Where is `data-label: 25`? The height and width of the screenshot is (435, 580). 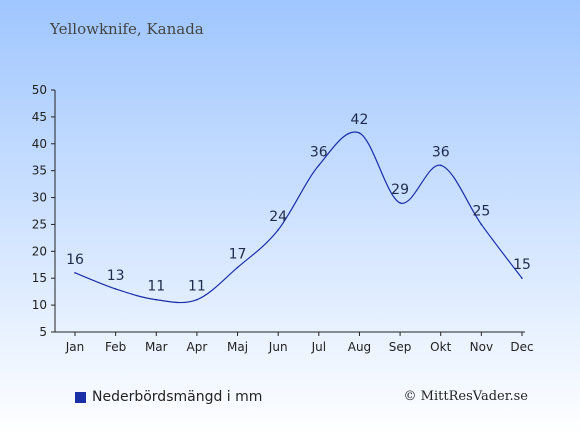 data-label: 25 is located at coordinates (481, 211).